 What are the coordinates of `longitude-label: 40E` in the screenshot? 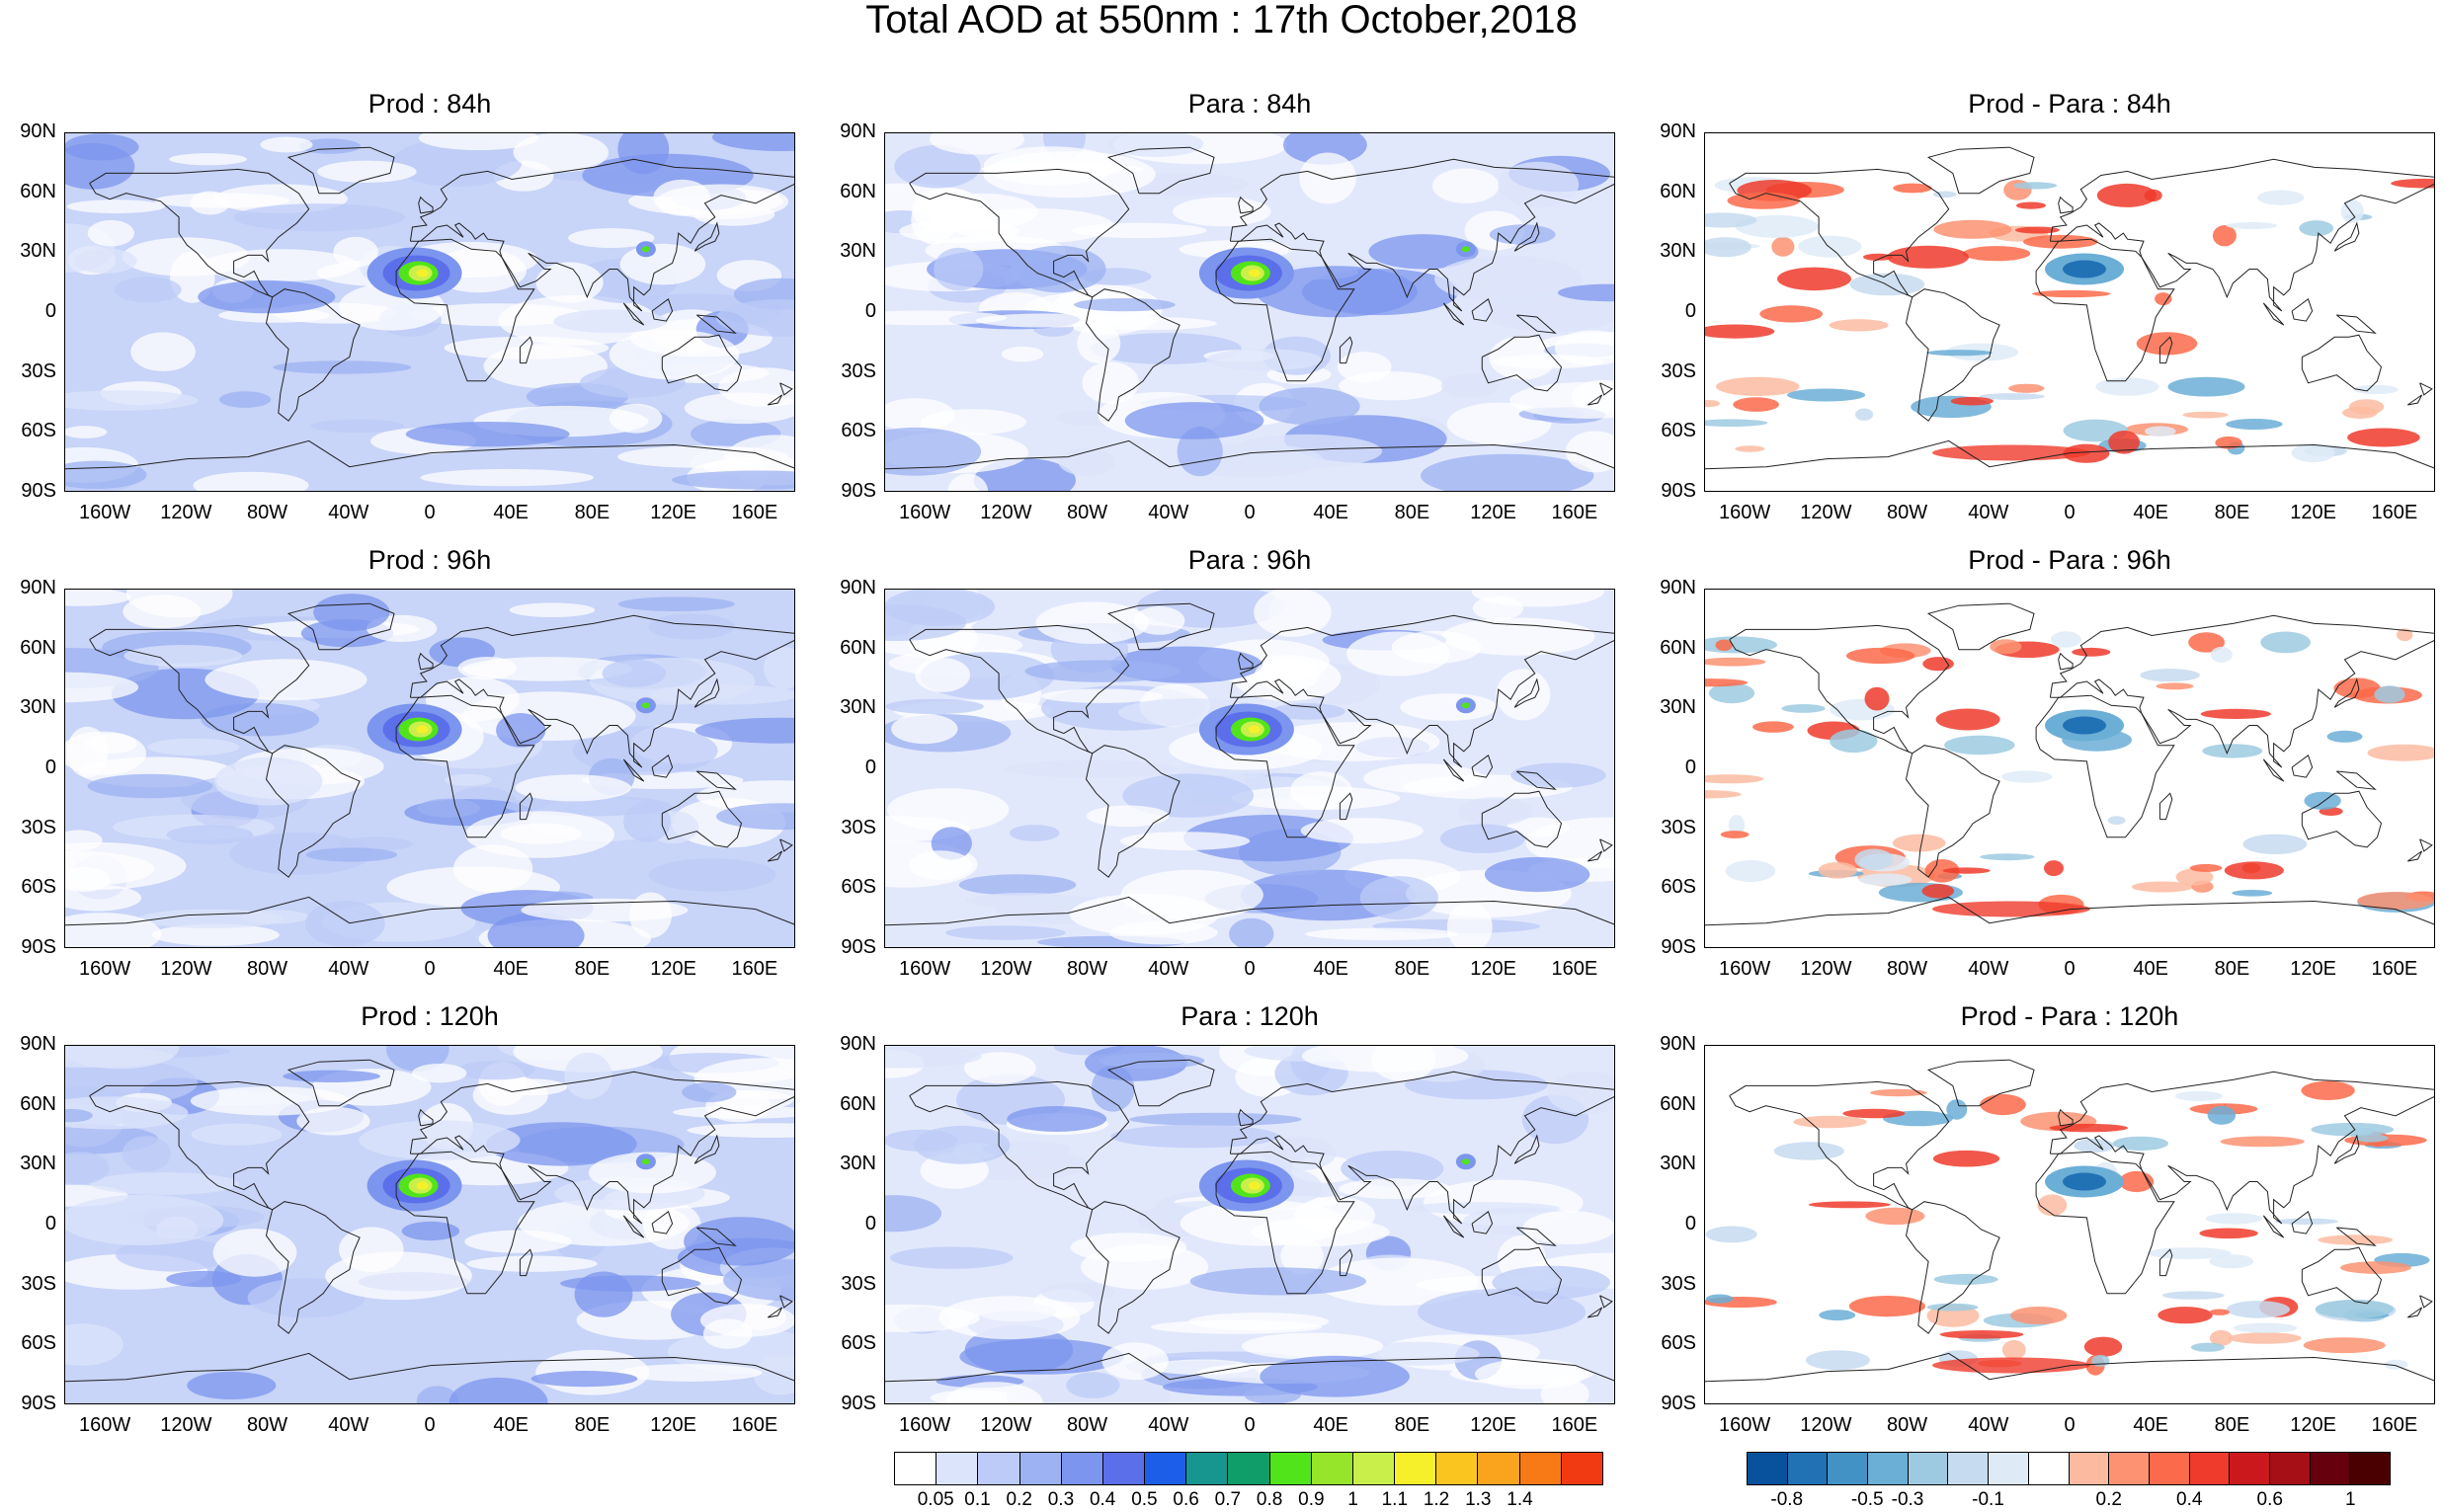 It's located at (1331, 969).